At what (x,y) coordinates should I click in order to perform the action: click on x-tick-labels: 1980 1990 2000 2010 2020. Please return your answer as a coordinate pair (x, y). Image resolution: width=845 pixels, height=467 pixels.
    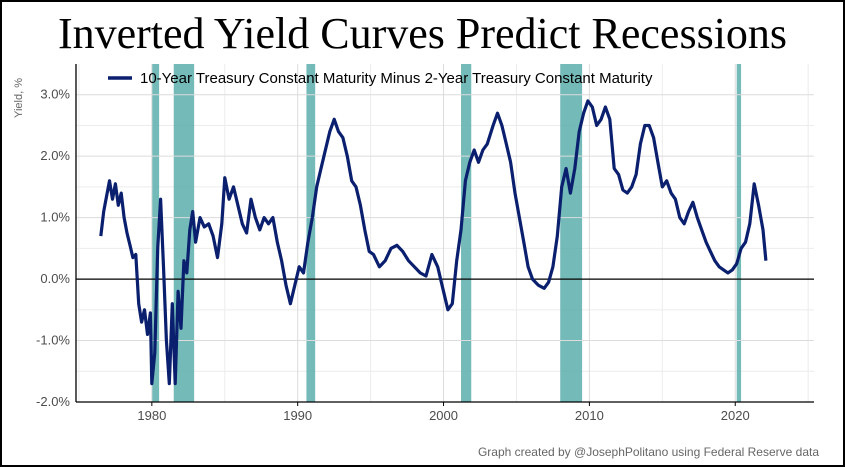
    Looking at the image, I should click on (443, 412).